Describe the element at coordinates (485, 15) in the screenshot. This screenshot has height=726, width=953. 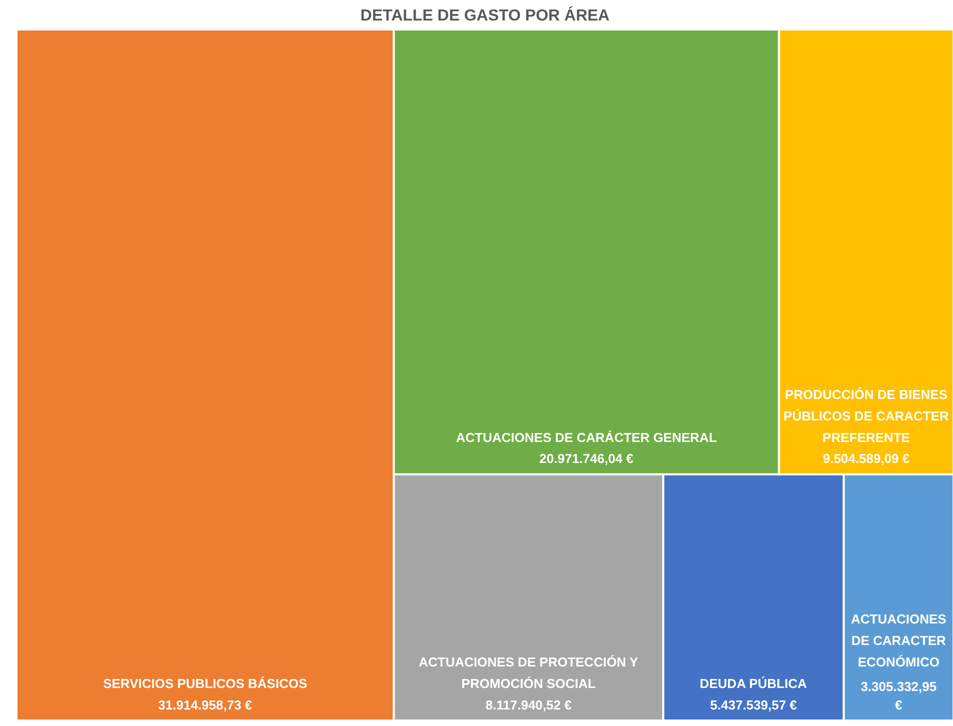
I see `text: DETALLE DE GASTO POR ÁREA` at that location.